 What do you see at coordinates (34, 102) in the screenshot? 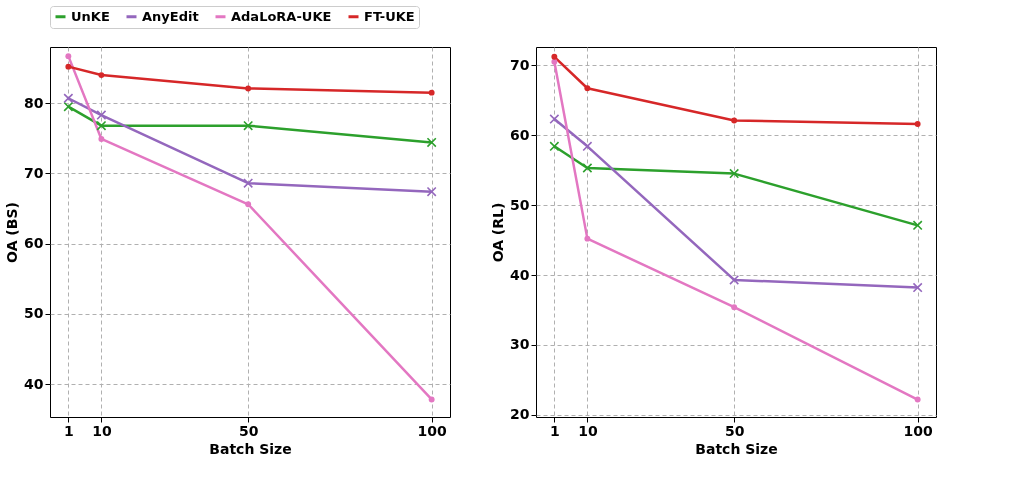
I see `y-tick-label: 80` at bounding box center [34, 102].